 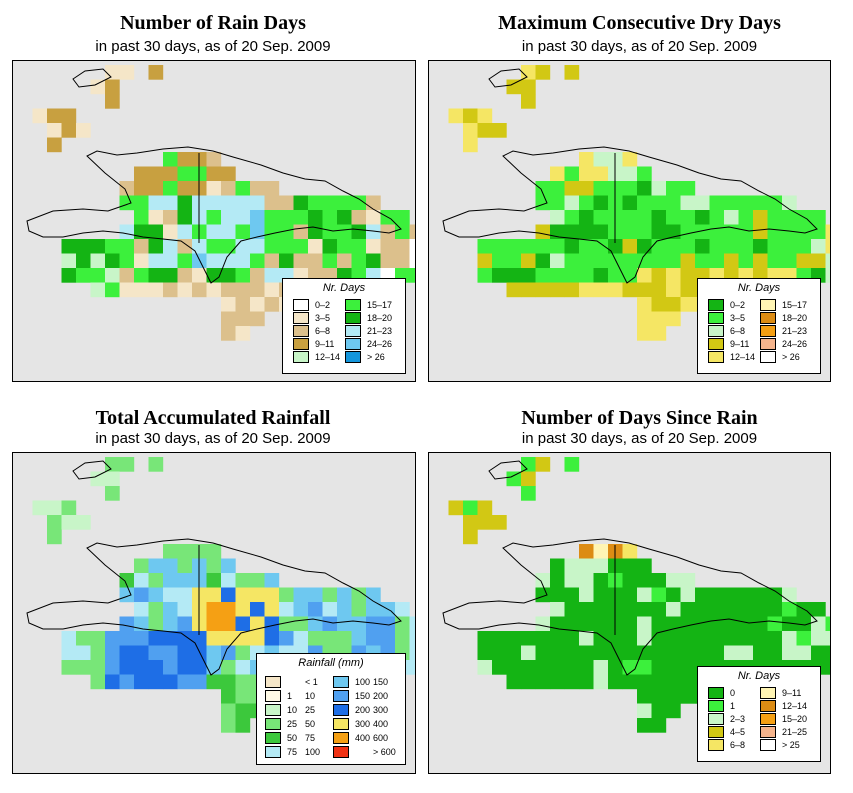 What do you see at coordinates (795, 305) in the screenshot?
I see `legend-label: 15–17` at bounding box center [795, 305].